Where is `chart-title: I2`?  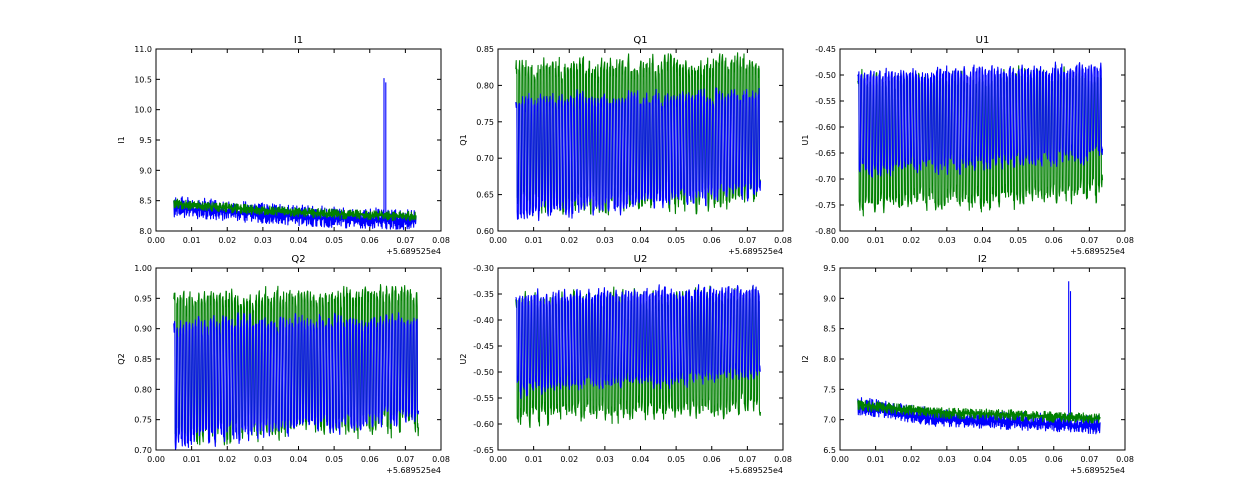 chart-title: I2 is located at coordinates (982, 259).